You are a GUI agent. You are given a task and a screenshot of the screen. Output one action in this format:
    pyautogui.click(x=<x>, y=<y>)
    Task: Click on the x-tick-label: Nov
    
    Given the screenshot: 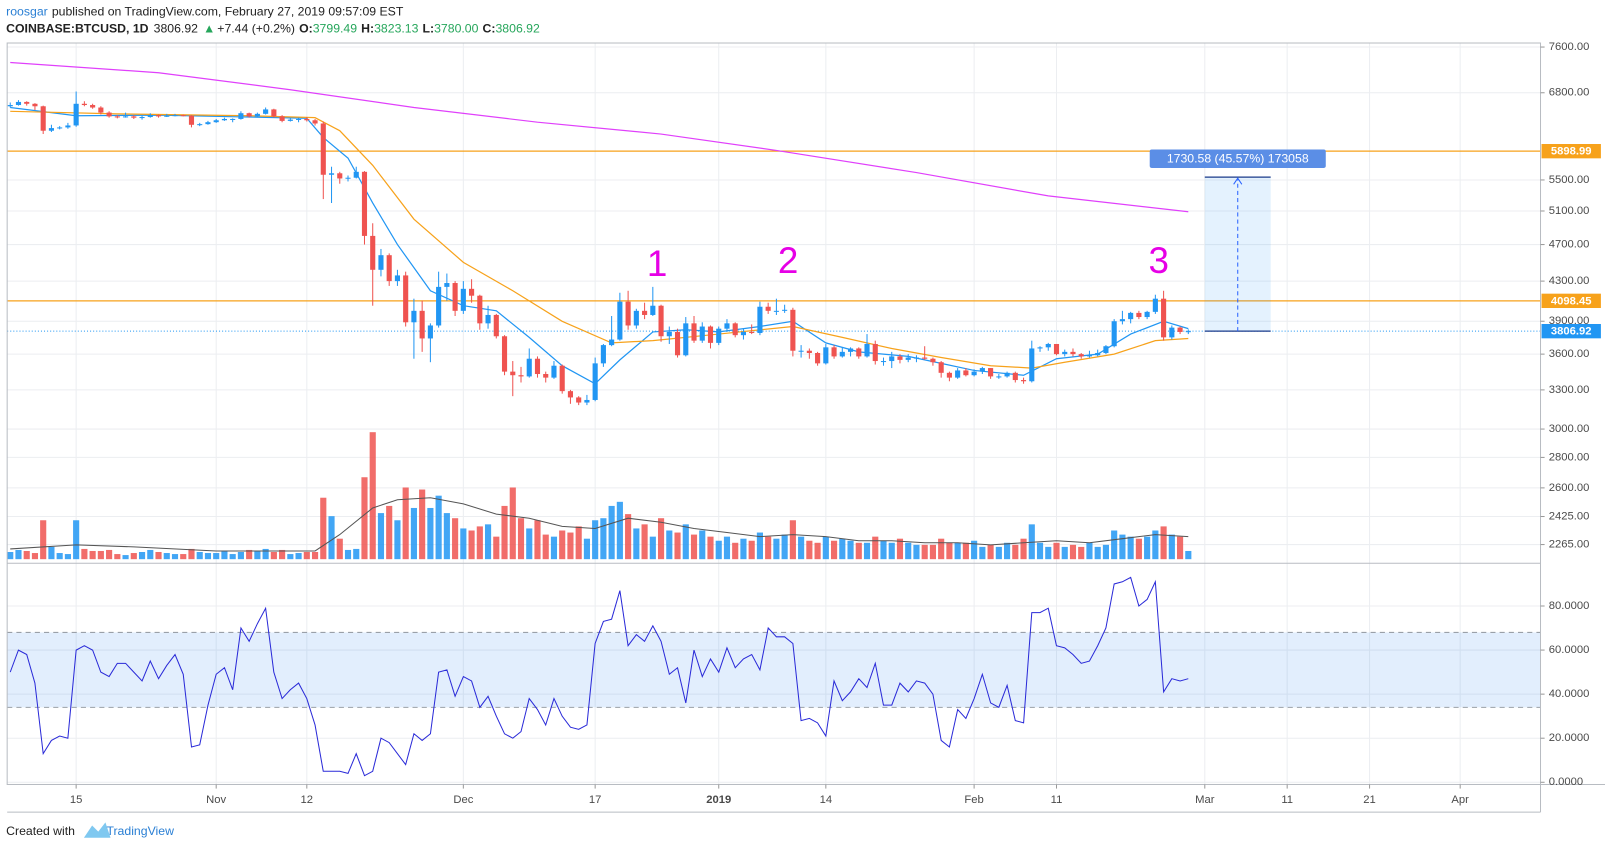 What is the action you would take?
    pyautogui.click(x=216, y=800)
    